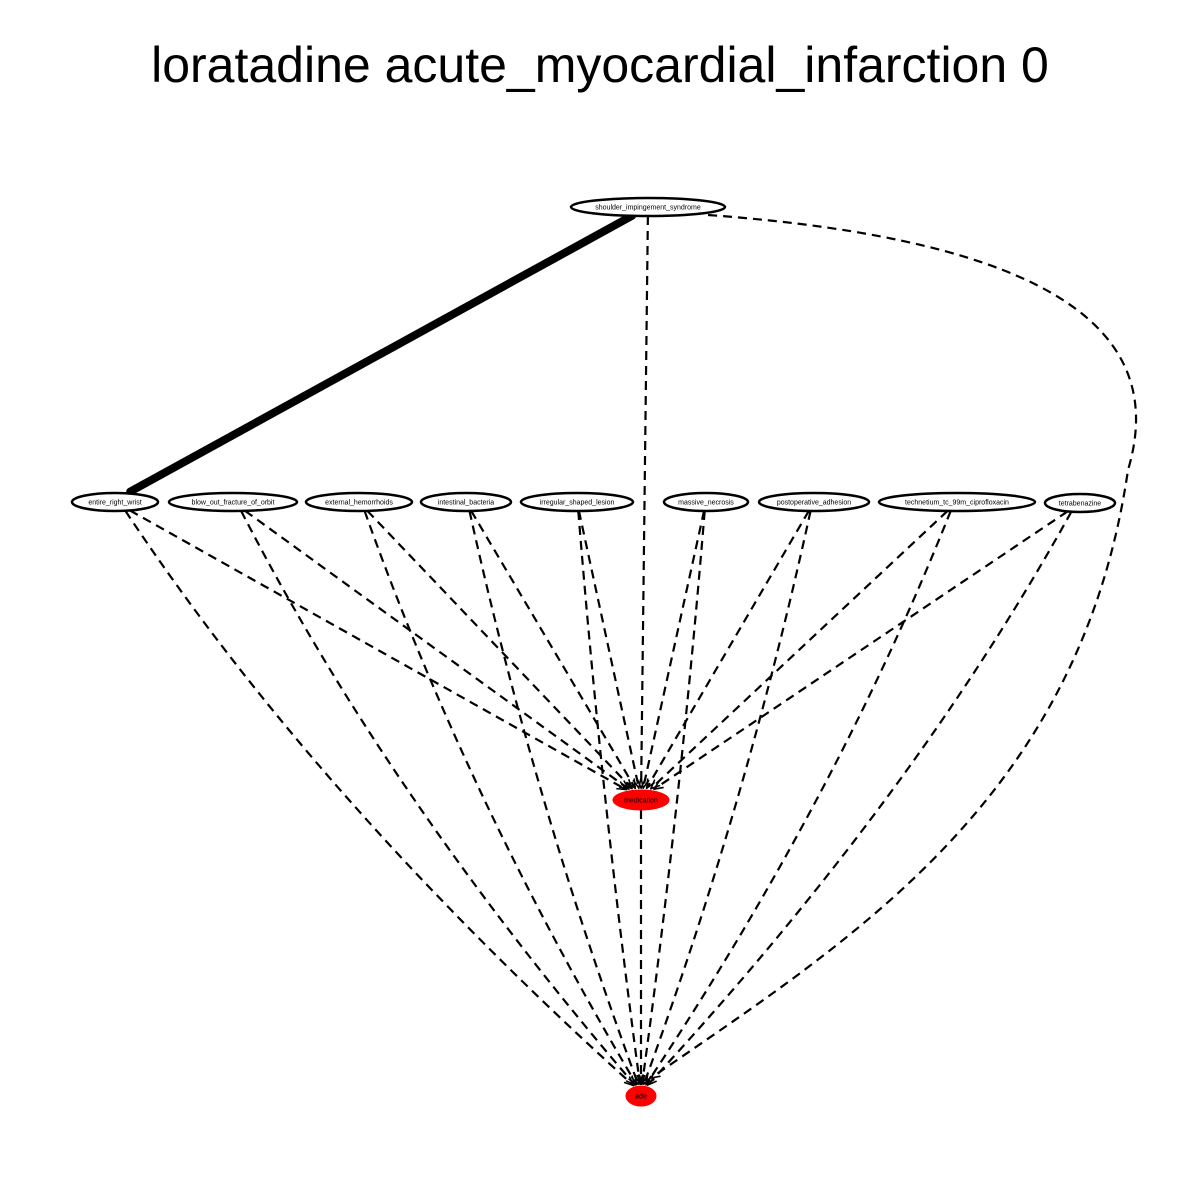 This screenshot has width=1200, height=1200. I want to click on node-shoulder: shoulder_impingement_syndrome, so click(648, 207).